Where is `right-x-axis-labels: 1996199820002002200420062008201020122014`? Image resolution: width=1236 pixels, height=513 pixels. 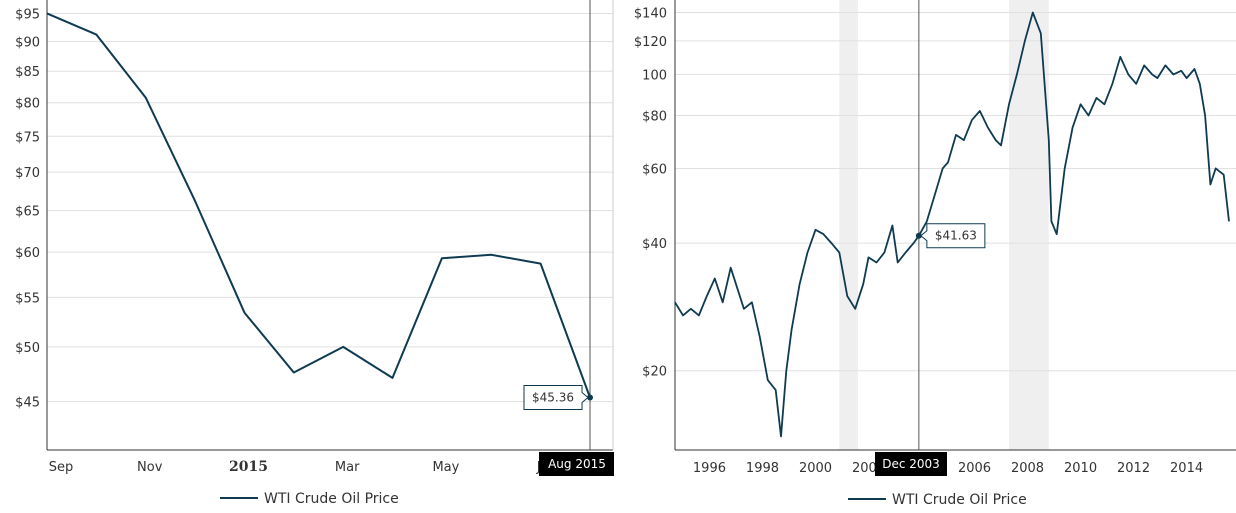
right-x-axis-labels: 1996199820002002200420062008201020122014 is located at coordinates (948, 468).